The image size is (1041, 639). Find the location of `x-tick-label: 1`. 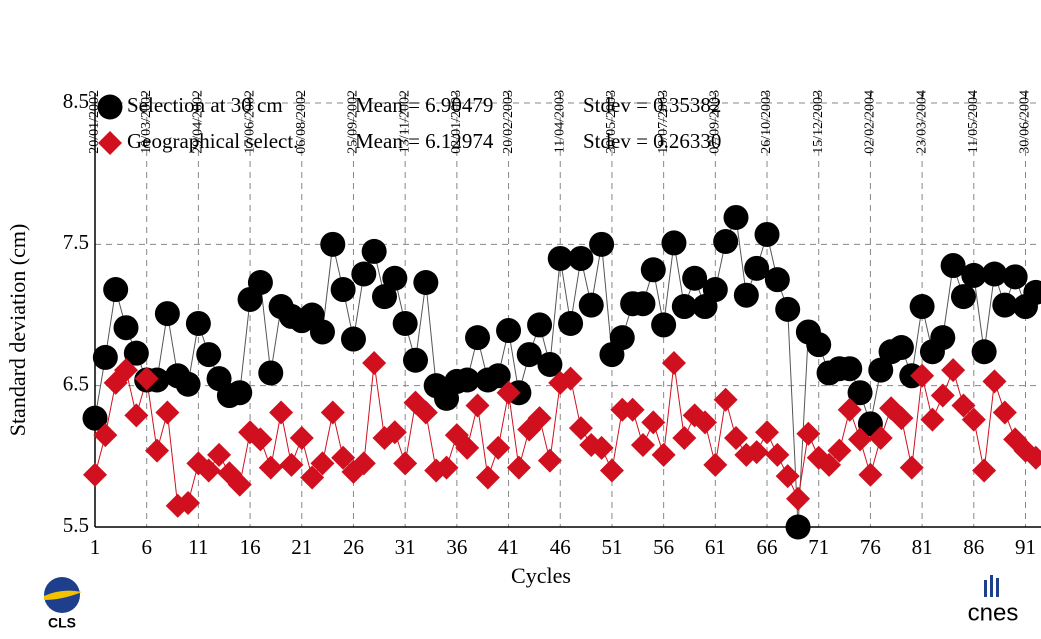

x-tick-label: 1 is located at coordinates (95, 547).